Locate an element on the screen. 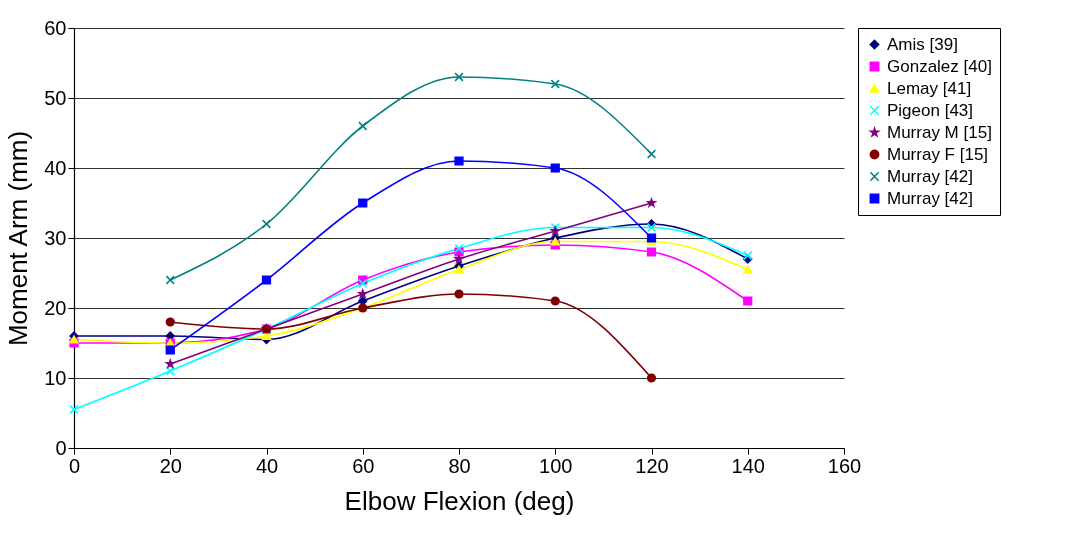  y-tick-label: 10 is located at coordinates (55, 377).